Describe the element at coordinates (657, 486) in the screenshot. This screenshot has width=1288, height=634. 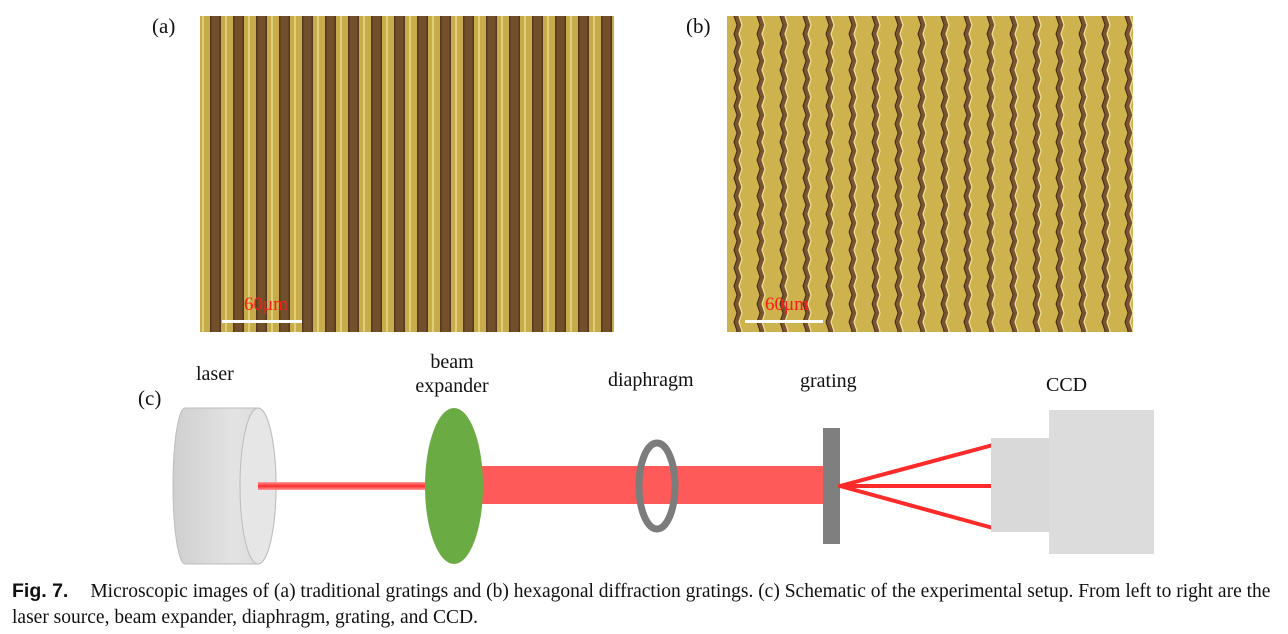
I see `diaphragm-ring` at that location.